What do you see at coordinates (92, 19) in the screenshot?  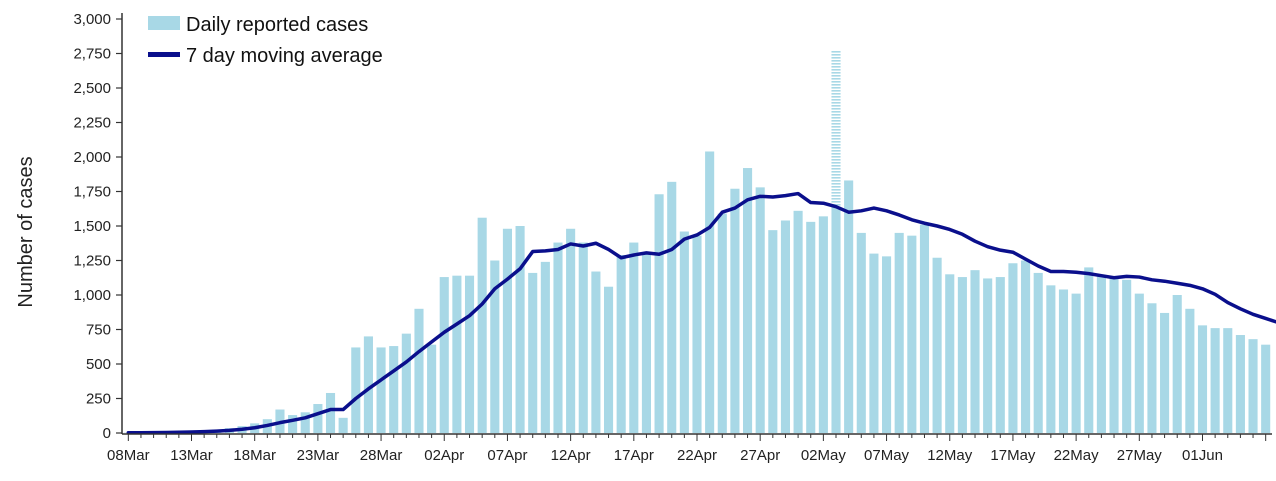 I see `y-tick-label: 3,000` at bounding box center [92, 19].